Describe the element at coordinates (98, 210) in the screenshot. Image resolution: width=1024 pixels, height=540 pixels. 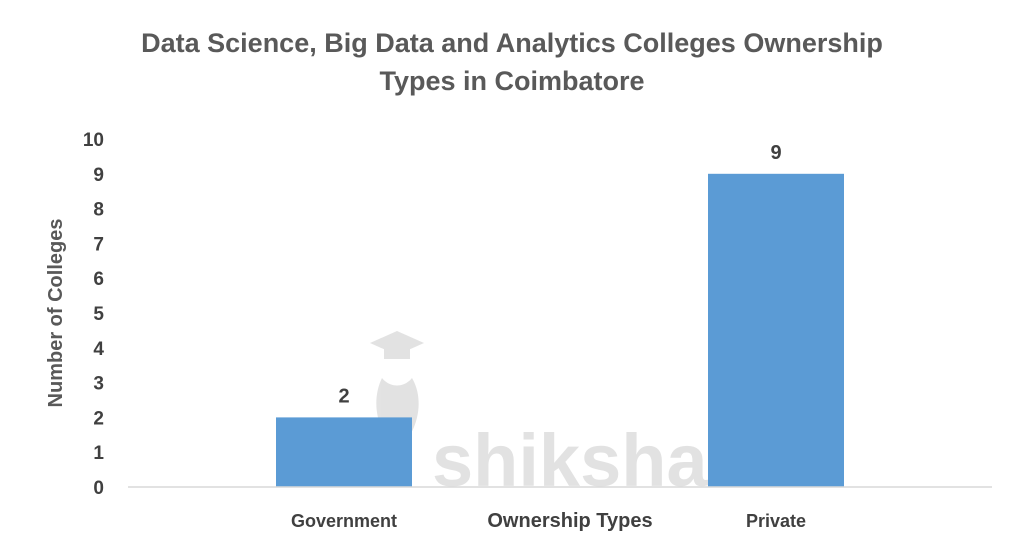
I see `y-tick-label: 8` at that location.